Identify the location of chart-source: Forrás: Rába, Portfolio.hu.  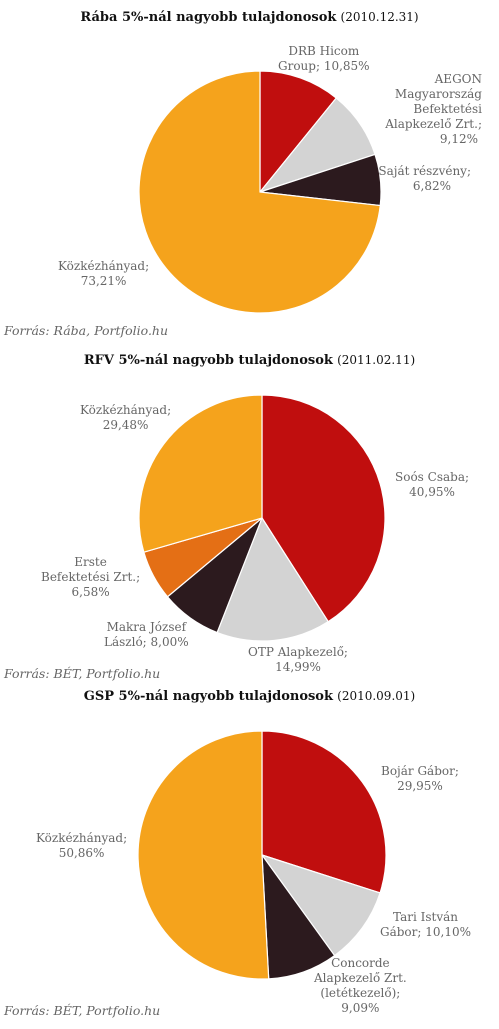
(86, 330).